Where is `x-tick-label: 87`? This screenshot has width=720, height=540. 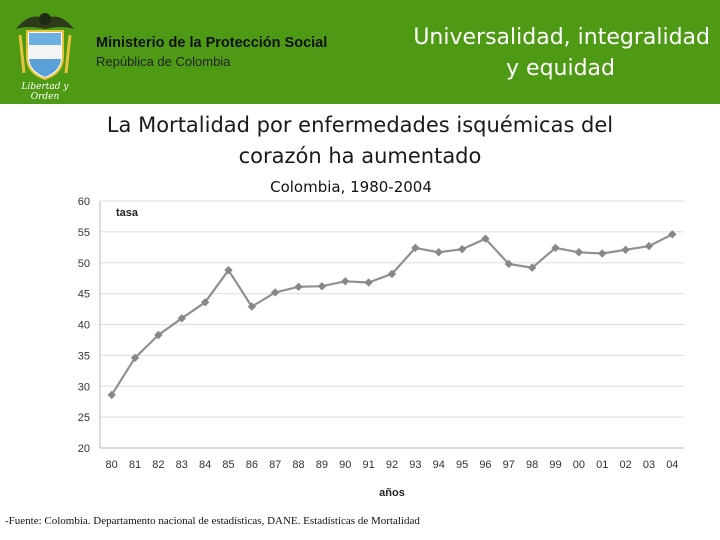
x-tick-label: 87 is located at coordinates (275, 465).